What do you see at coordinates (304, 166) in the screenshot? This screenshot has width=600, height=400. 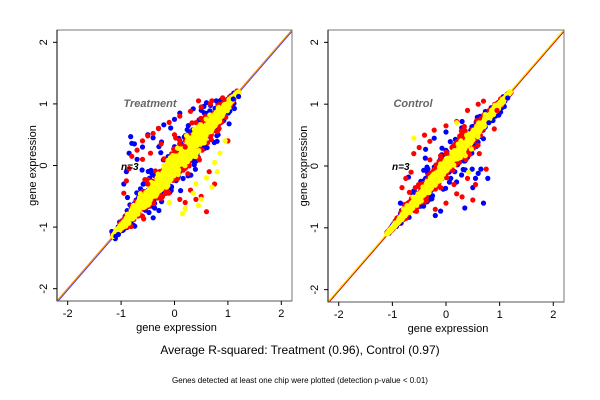 I see `y-axis-label: gene expression` at bounding box center [304, 166].